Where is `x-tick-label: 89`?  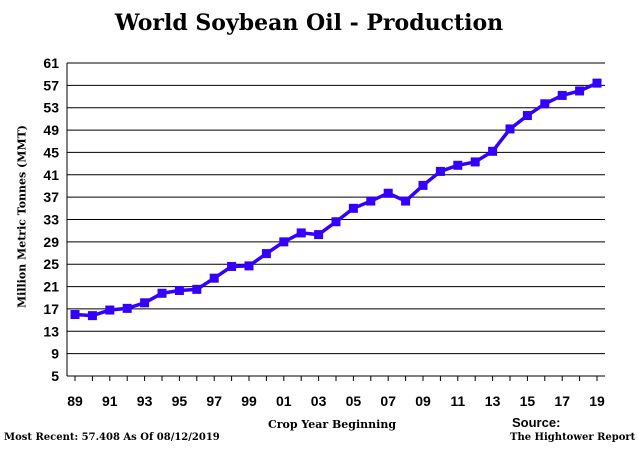
x-tick-label: 89 is located at coordinates (75, 401).